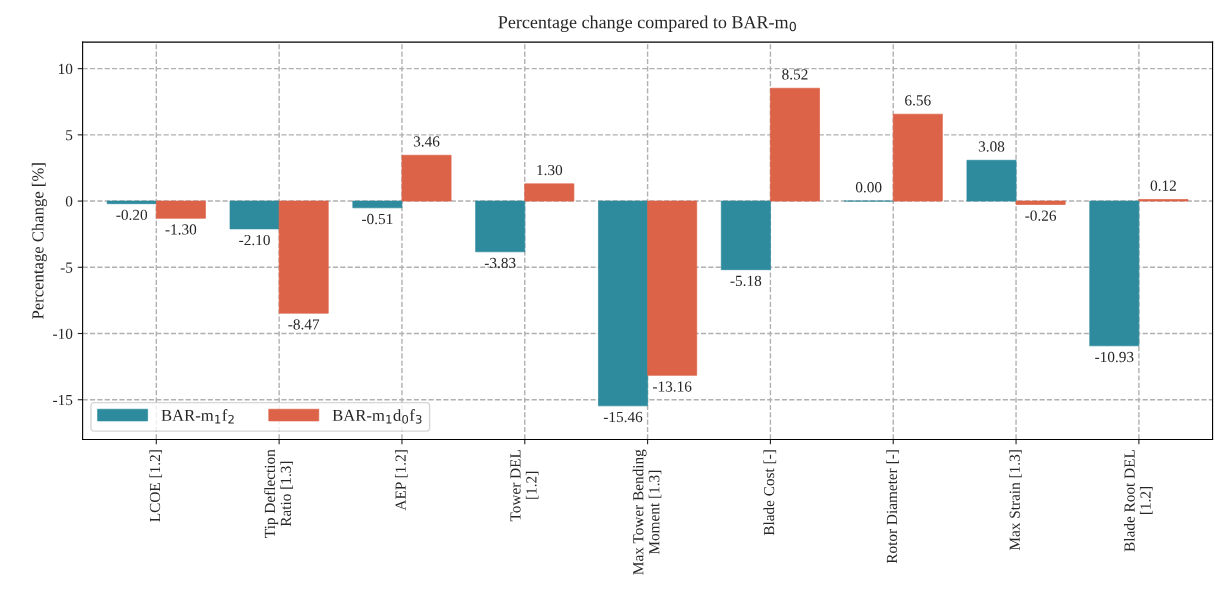 Image resolution: width=1215 pixels, height=602 pixels. What do you see at coordinates (623, 417) in the screenshot?
I see `data-label: -15.46` at bounding box center [623, 417].